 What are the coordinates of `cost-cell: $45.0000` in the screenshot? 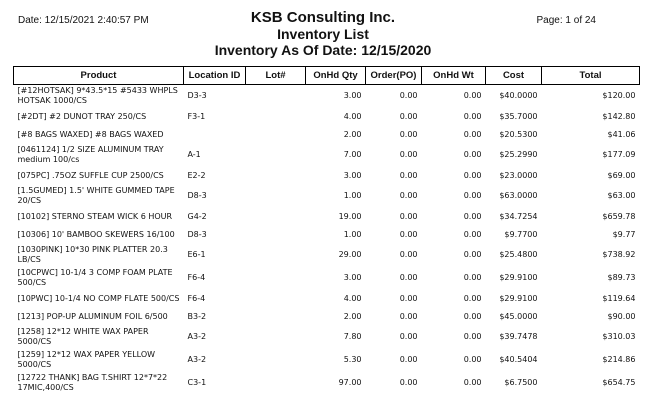 It's located at (518, 316).